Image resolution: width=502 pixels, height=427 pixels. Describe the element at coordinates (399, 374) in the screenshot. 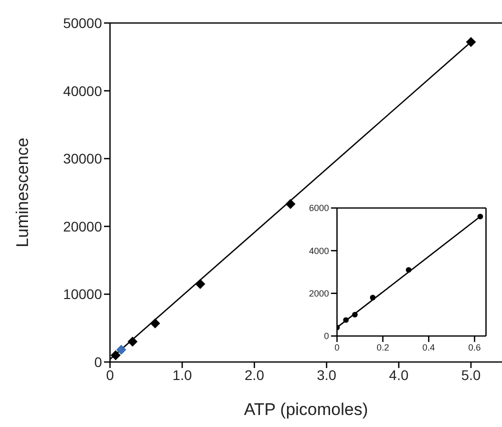

I see `x-tick-label: 4.0` at that location.